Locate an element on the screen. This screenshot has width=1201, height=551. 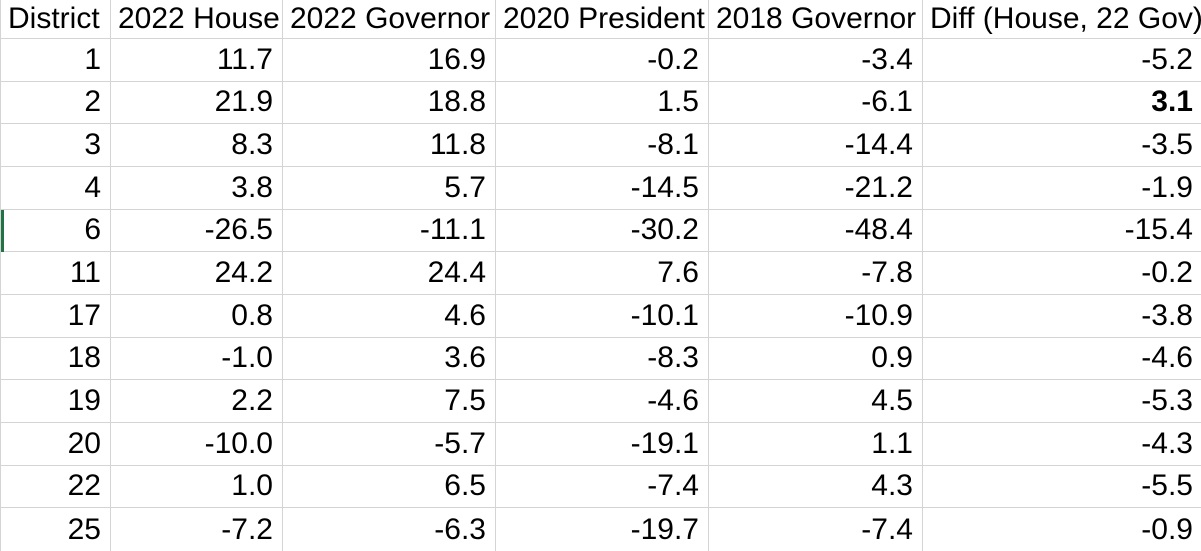
value-cell: -10.0 is located at coordinates (197, 444).